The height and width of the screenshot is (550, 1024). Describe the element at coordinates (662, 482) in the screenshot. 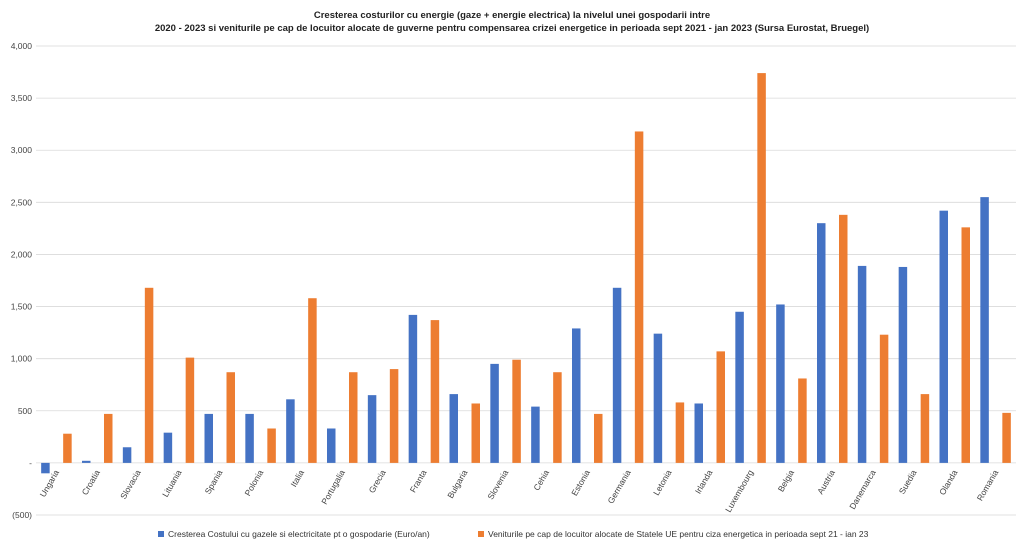

I see `x-category-label: Letonia` at that location.